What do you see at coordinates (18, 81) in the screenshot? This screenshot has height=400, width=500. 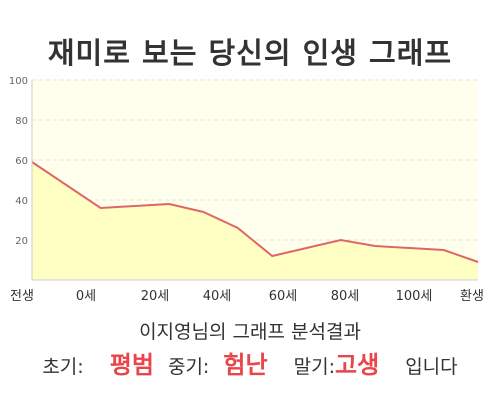 I see `y-tick-label: 100` at bounding box center [18, 81].